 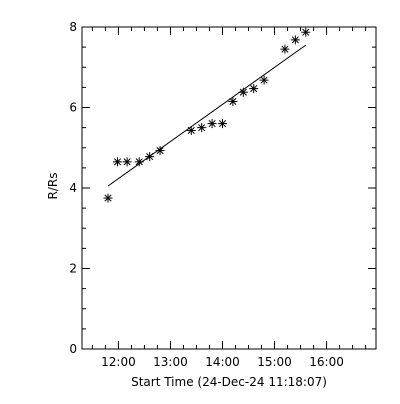 I want to click on x-tick-label: 16:00, so click(x=326, y=362).